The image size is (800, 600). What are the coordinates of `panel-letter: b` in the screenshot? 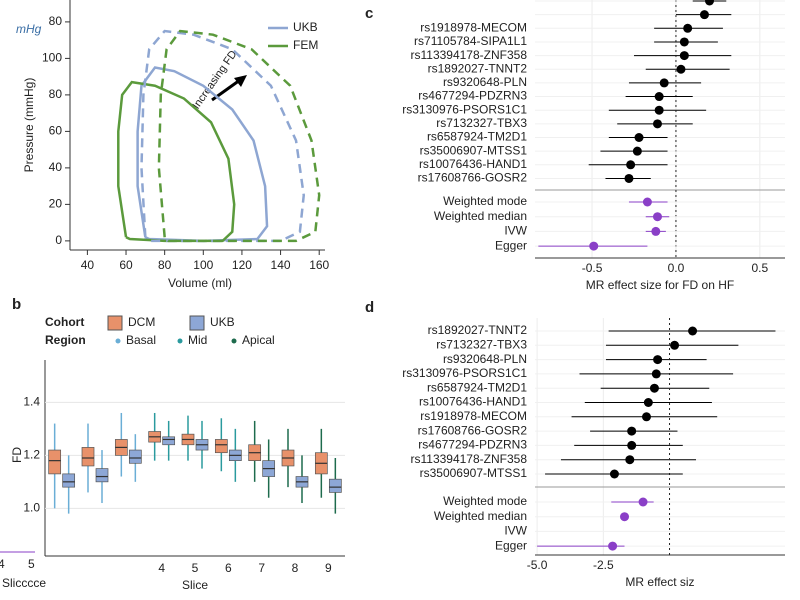 It's located at (16, 304).